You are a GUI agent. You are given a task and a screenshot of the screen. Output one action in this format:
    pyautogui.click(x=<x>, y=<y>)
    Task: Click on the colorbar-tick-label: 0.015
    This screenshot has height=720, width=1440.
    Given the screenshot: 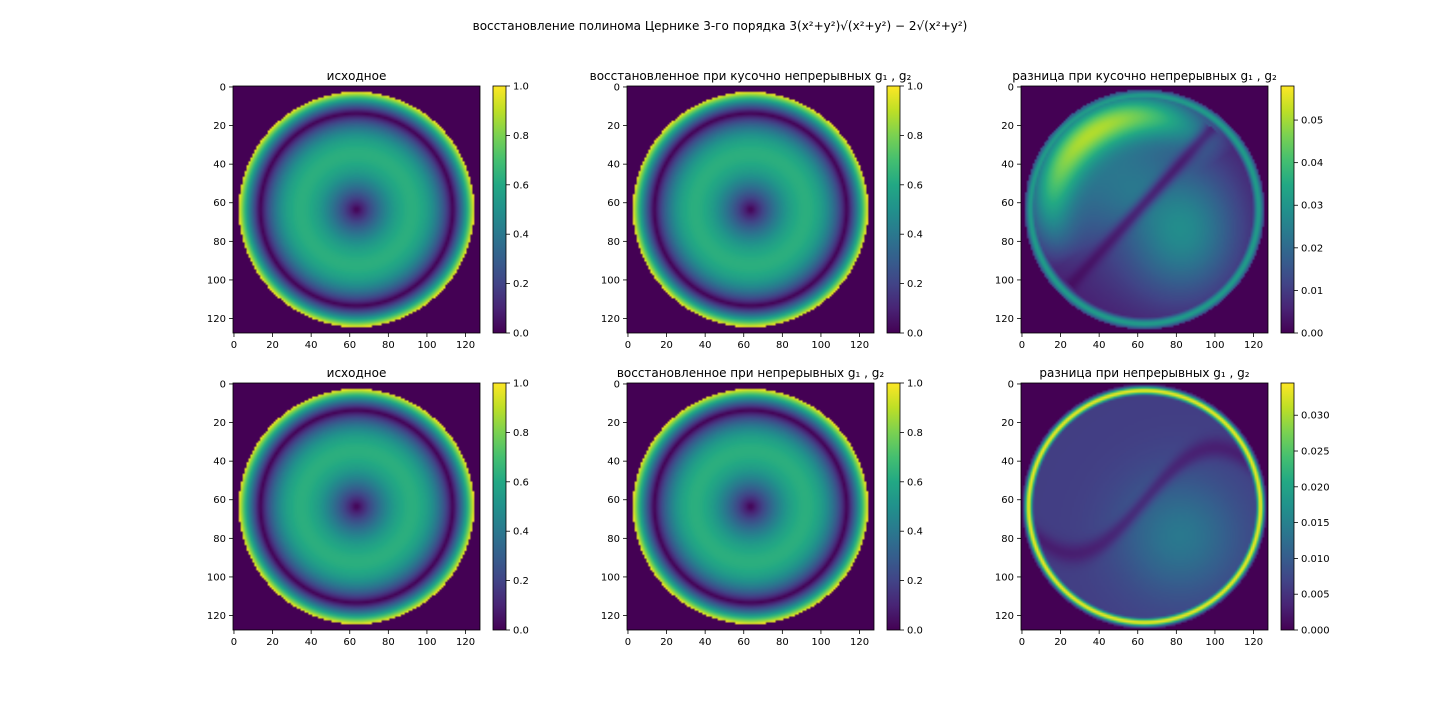 What is the action you would take?
    pyautogui.click(x=1315, y=523)
    